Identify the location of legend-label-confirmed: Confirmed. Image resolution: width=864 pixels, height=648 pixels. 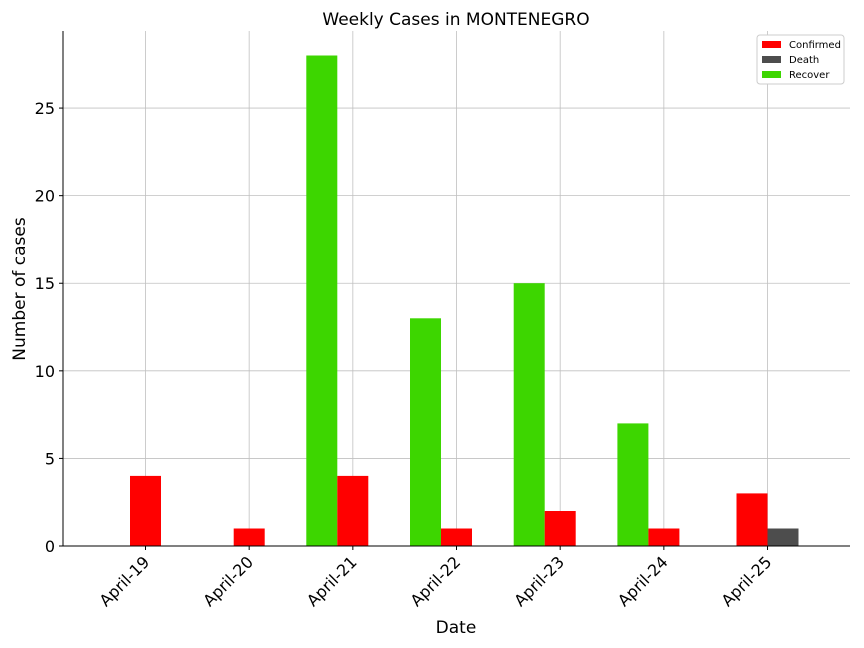
(815, 45).